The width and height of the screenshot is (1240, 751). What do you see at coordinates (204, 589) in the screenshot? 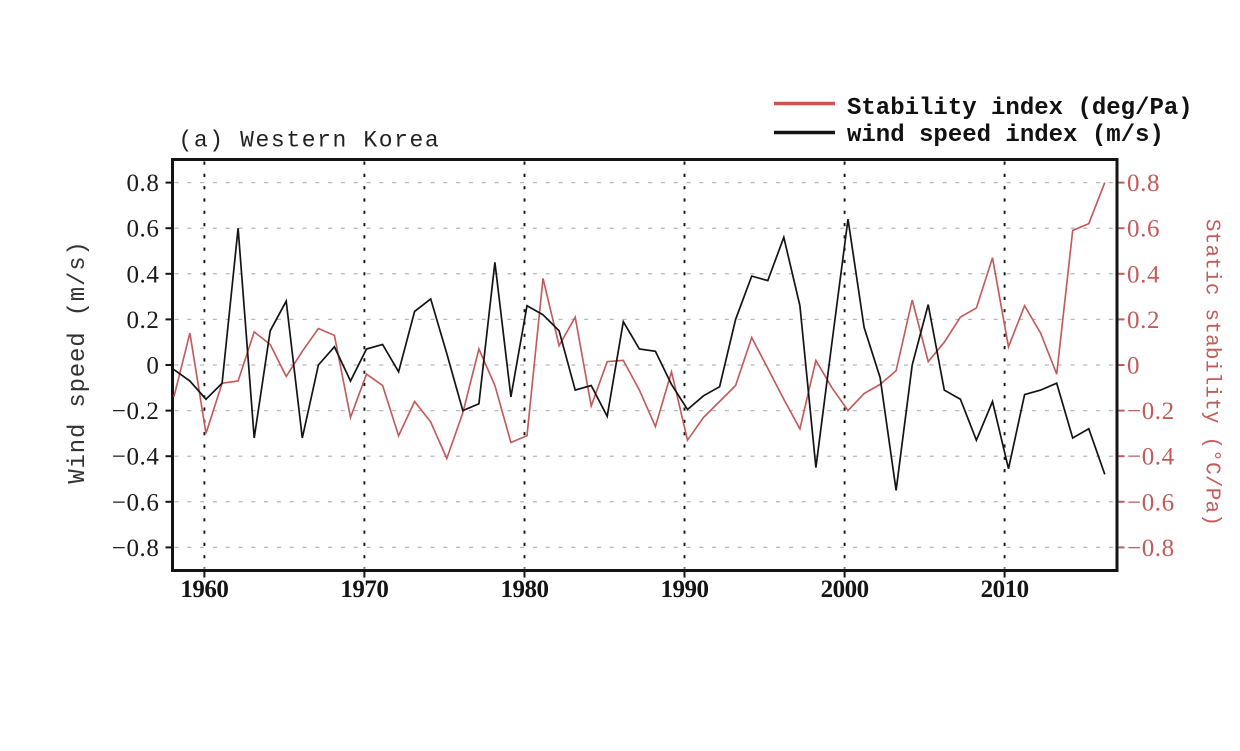
I see `svg-text: 1960` at bounding box center [204, 589].